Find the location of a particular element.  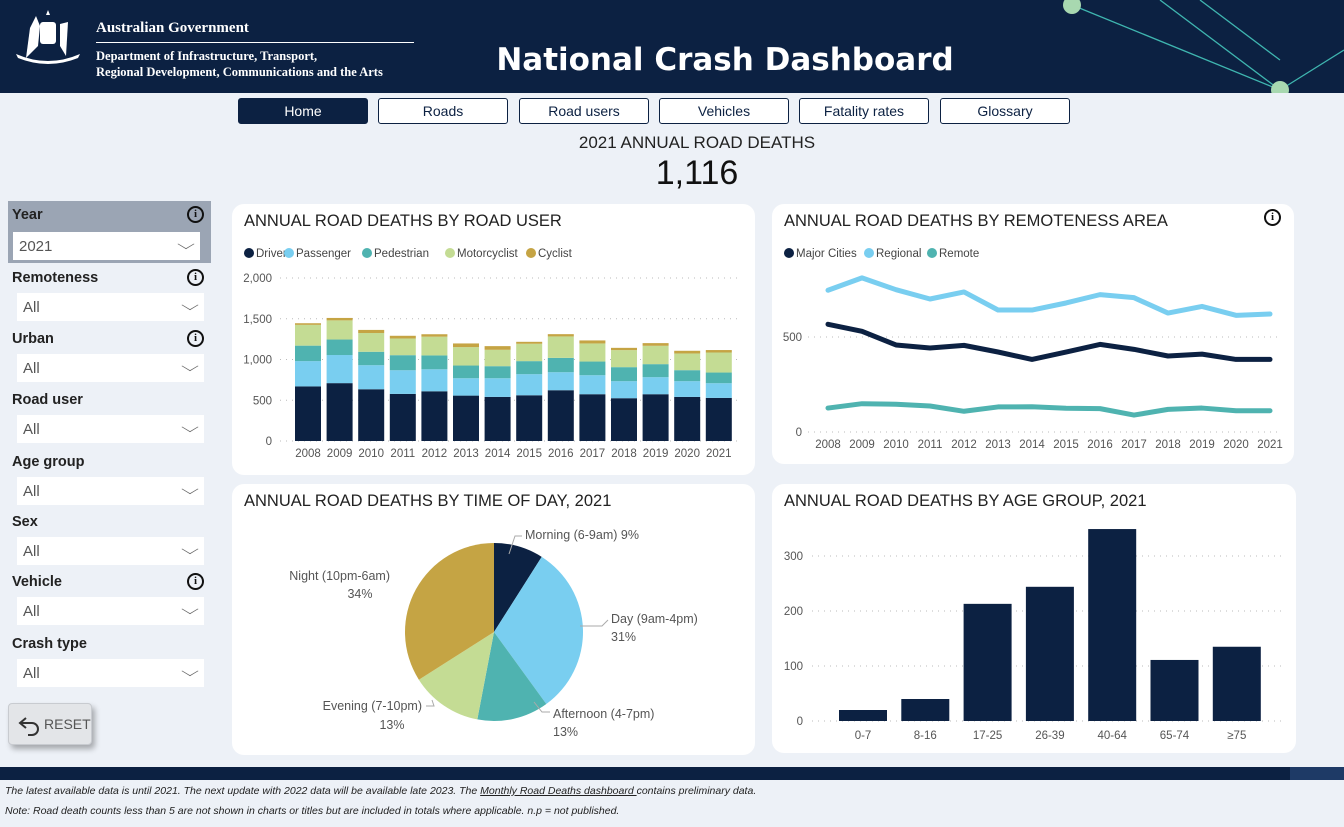

y-tick-label: 0 is located at coordinates (800, 722).